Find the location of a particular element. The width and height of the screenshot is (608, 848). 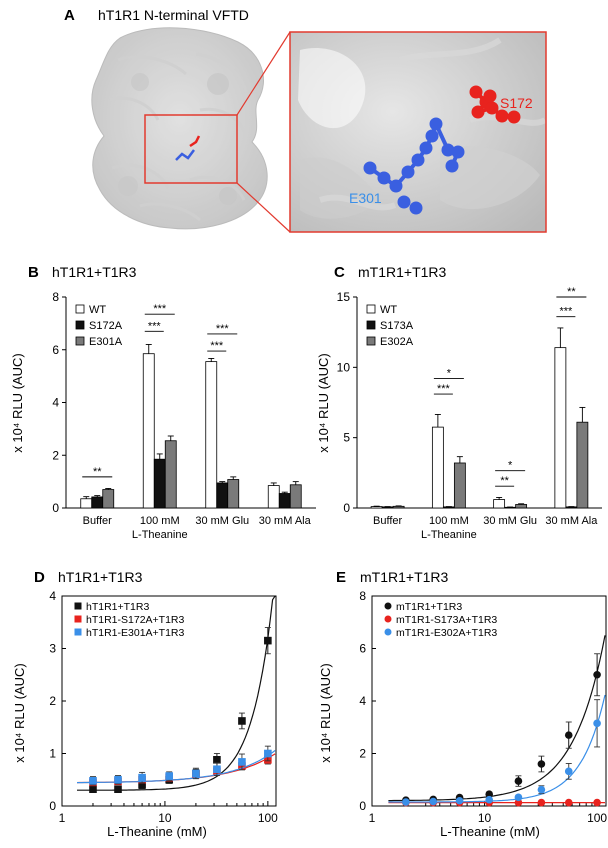

label-s172: S172 is located at coordinates (516, 103).